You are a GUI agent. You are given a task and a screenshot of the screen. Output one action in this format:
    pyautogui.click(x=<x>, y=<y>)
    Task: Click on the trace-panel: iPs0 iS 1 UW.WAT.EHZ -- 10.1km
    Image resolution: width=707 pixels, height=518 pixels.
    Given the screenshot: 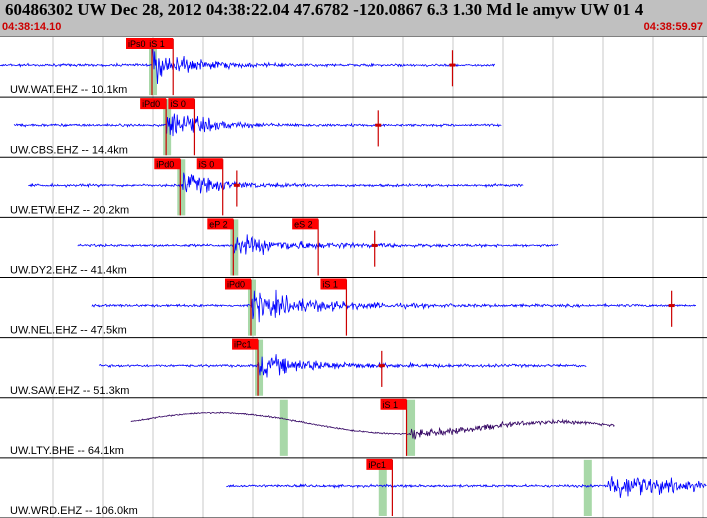 What is the action you would take?
    pyautogui.click(x=353, y=68)
    